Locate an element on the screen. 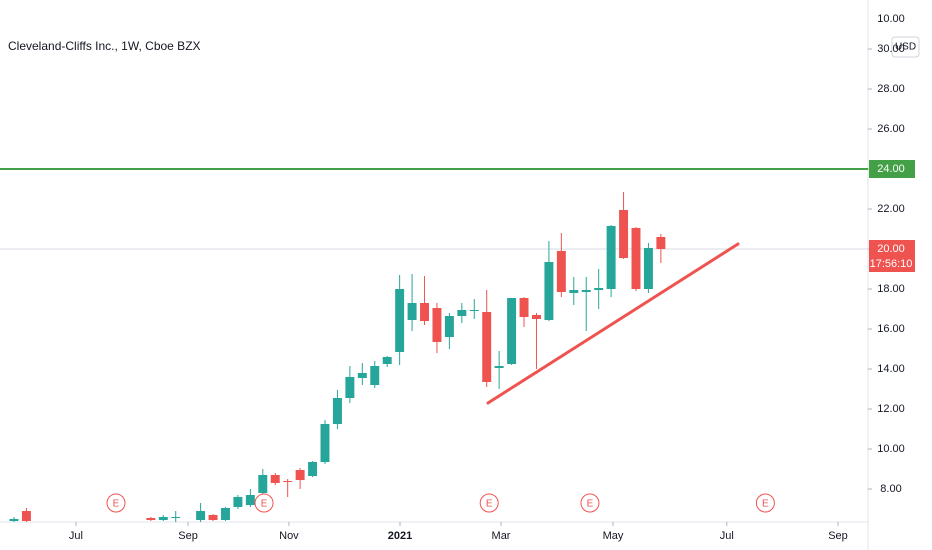 Image resolution: width=932 pixels, height=550 pixels. x-tick-label: 2021 is located at coordinates (400, 536).